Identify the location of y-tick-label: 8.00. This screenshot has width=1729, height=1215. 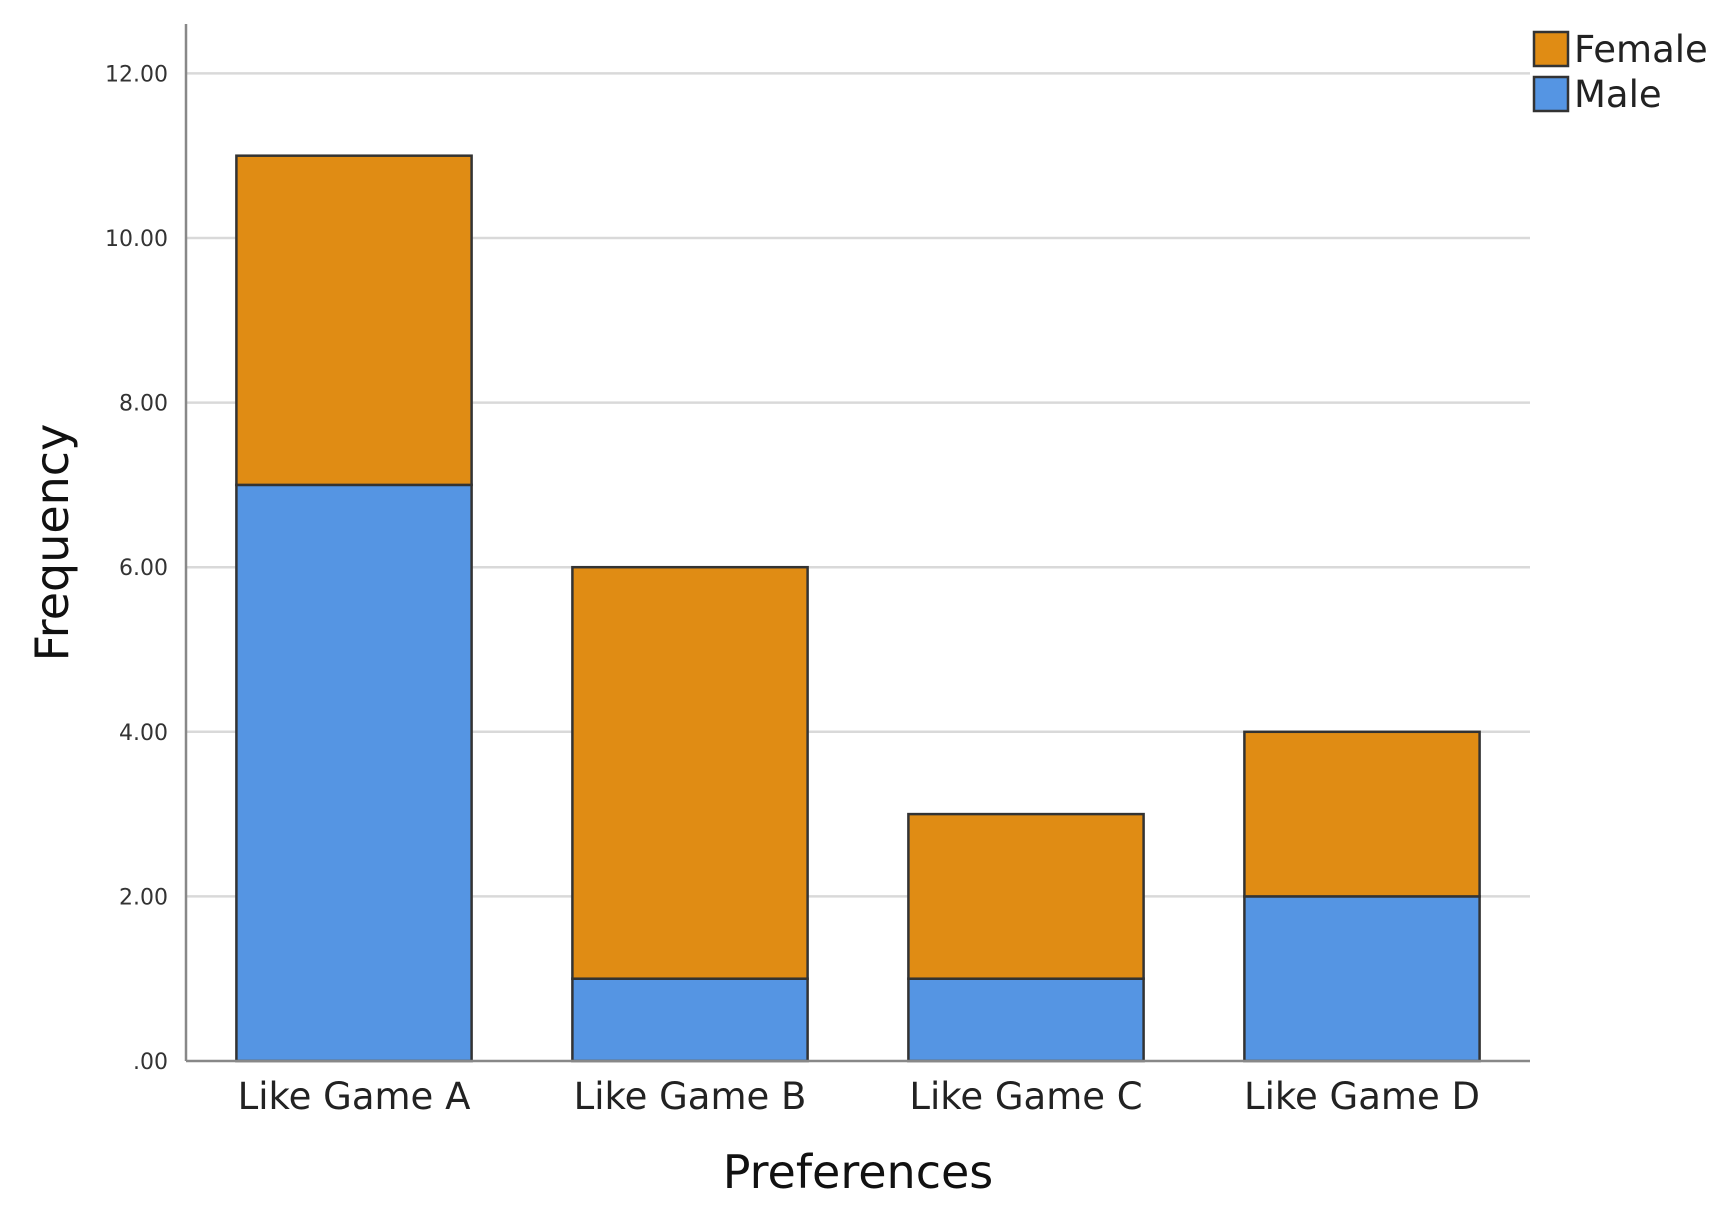
(143, 404).